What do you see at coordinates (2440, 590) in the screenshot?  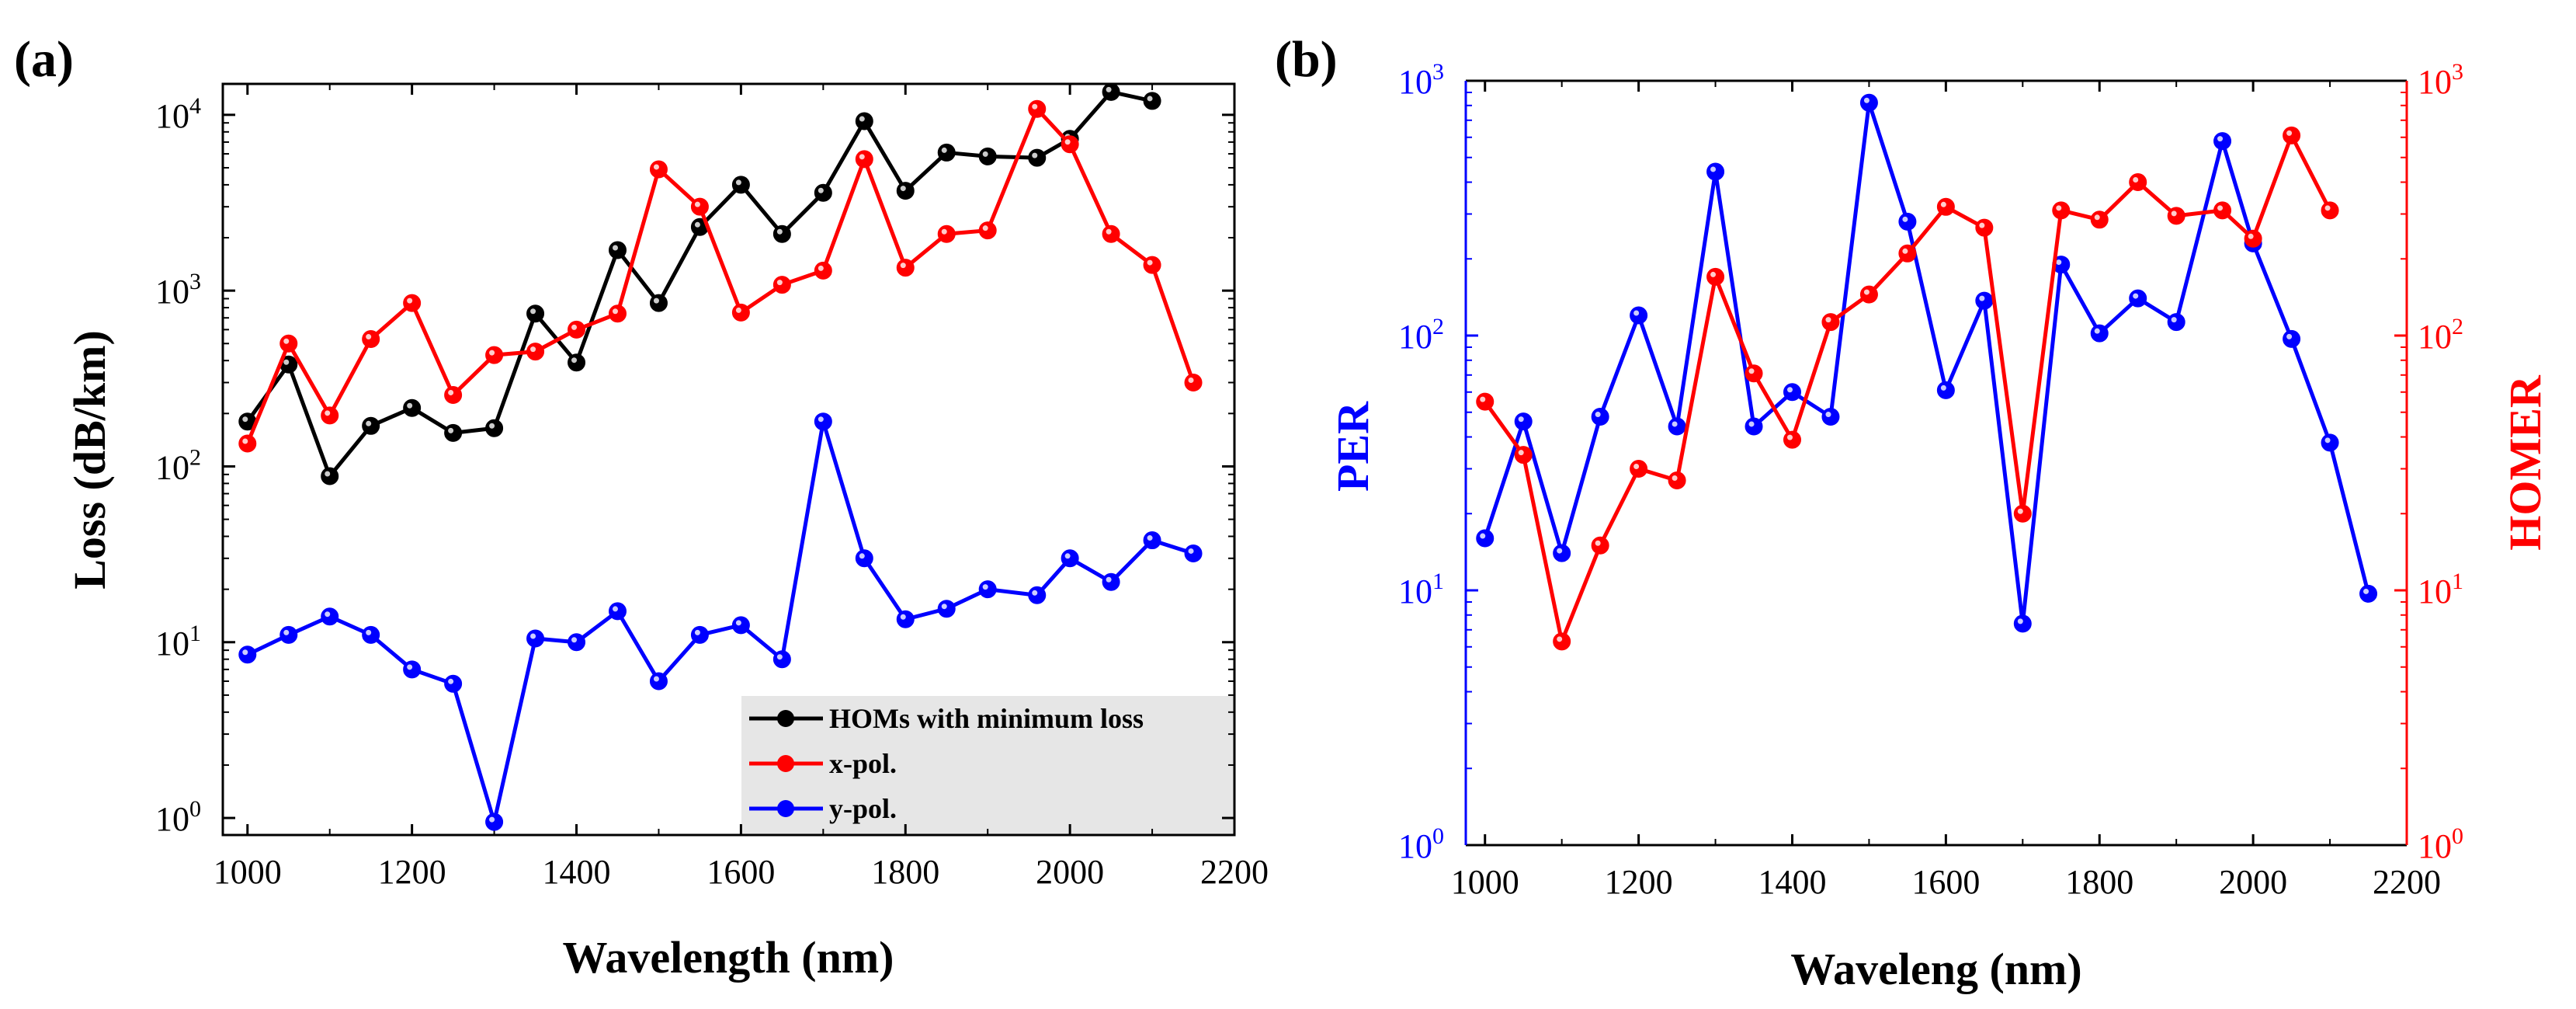 I see `y-tick-label: 10¹` at bounding box center [2440, 590].